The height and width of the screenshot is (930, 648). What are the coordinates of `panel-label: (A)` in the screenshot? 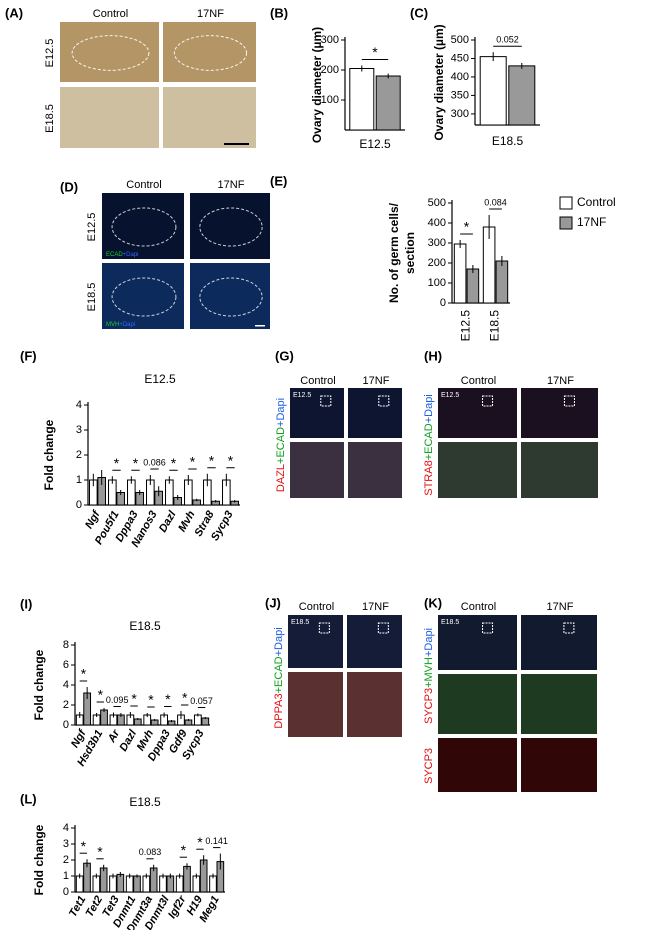 It's located at (14, 12).